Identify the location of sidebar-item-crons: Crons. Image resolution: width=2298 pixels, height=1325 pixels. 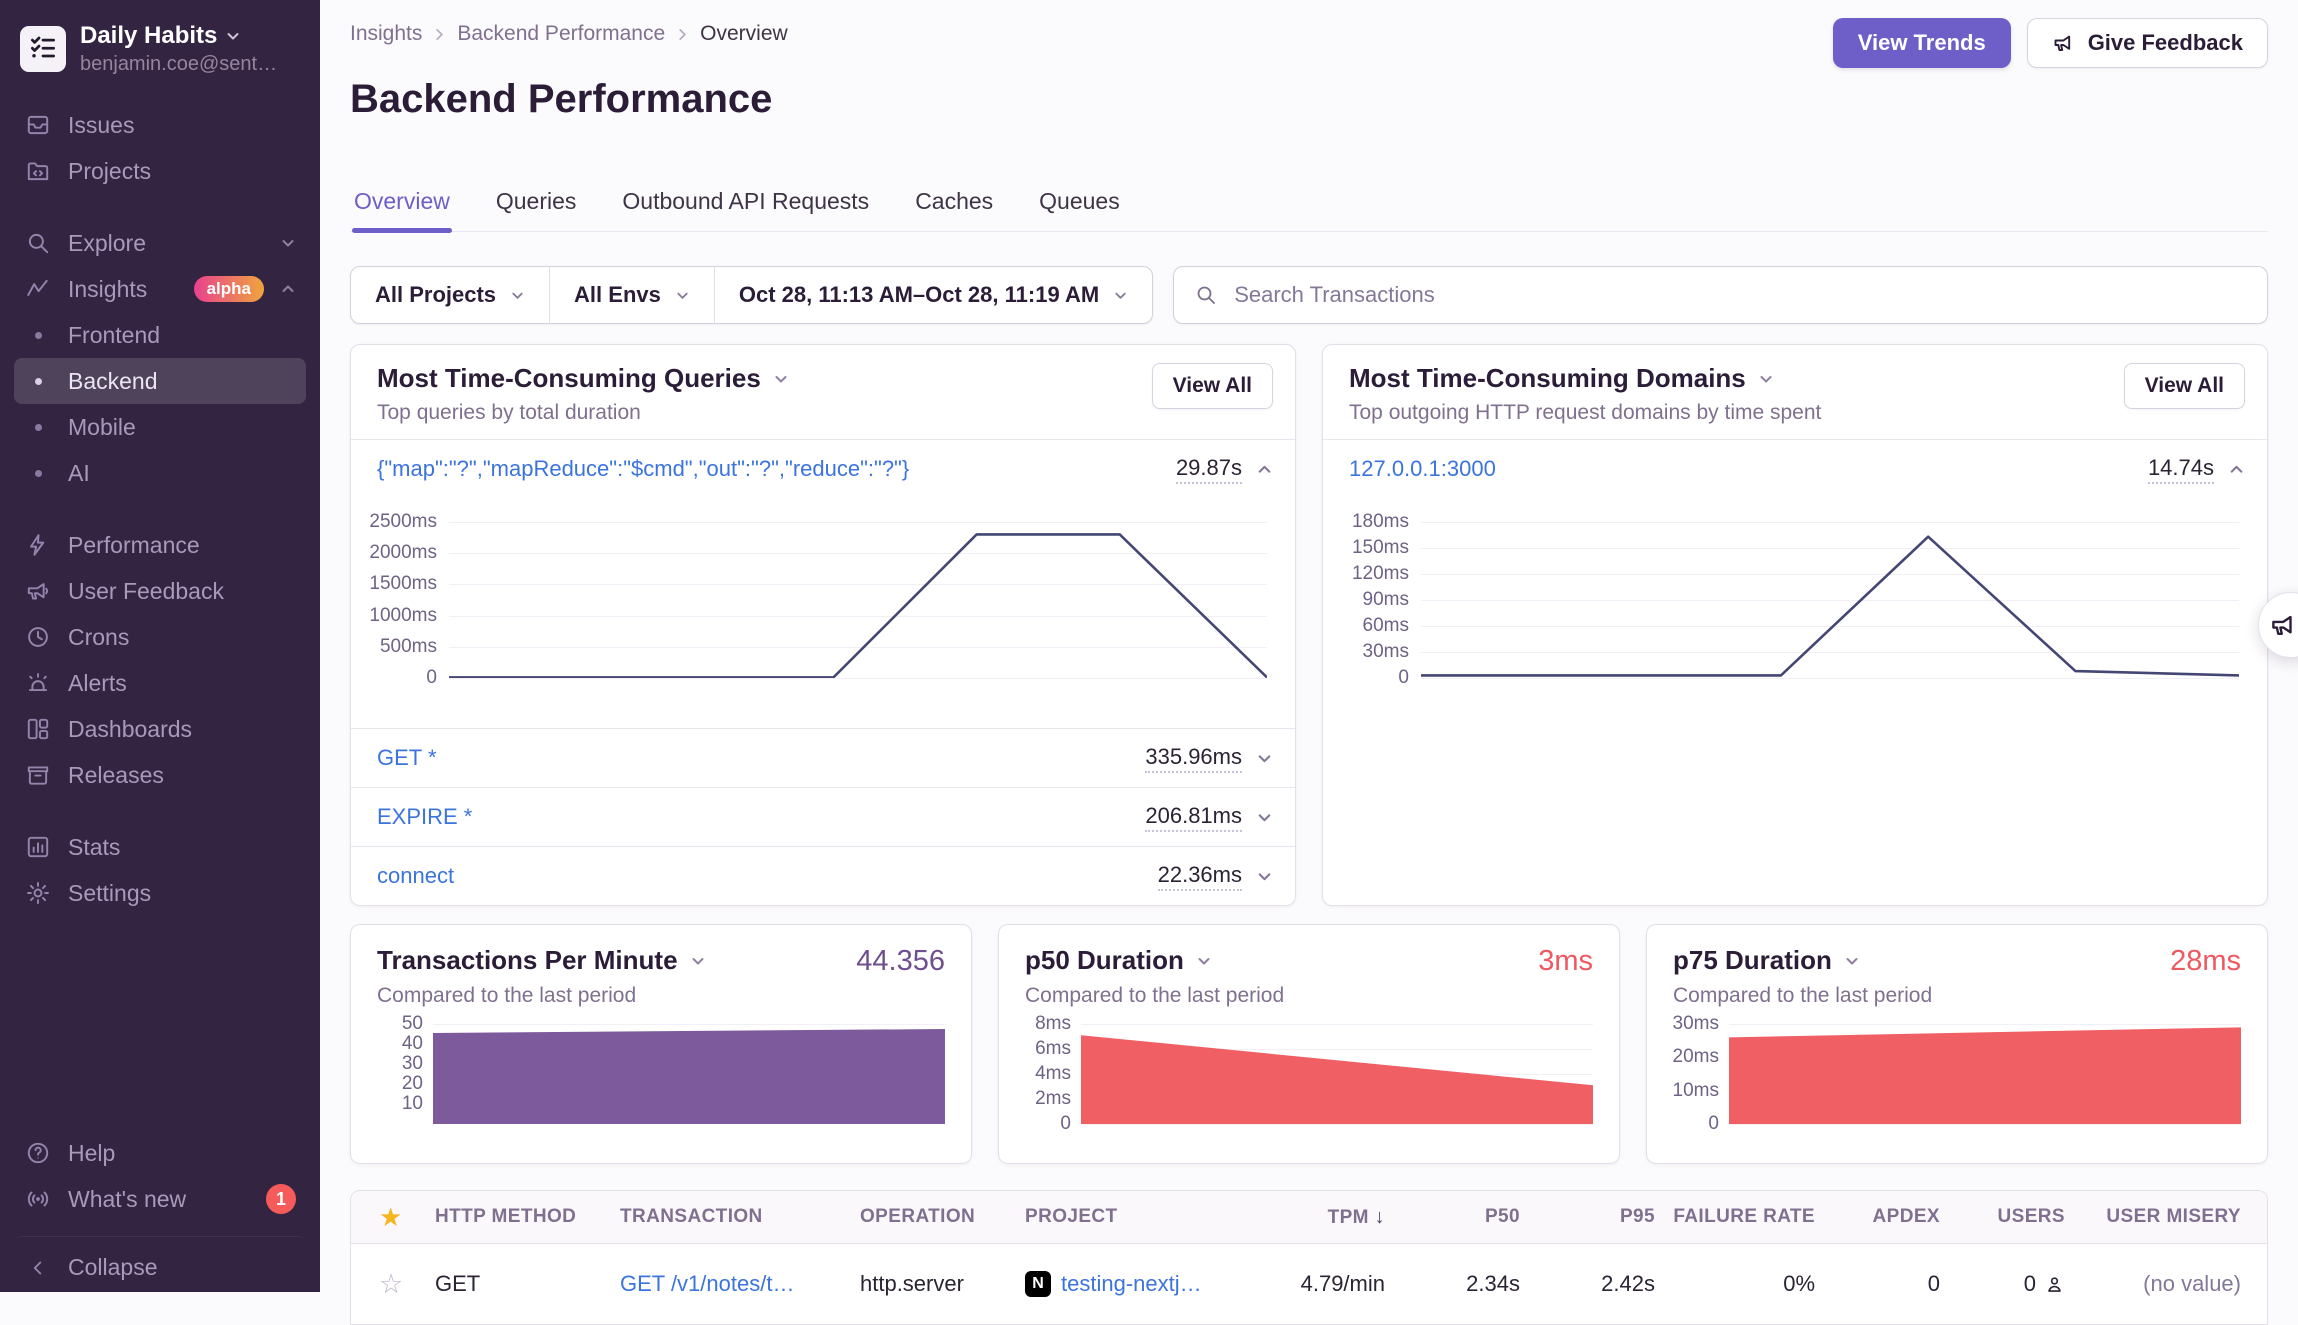
(160, 637).